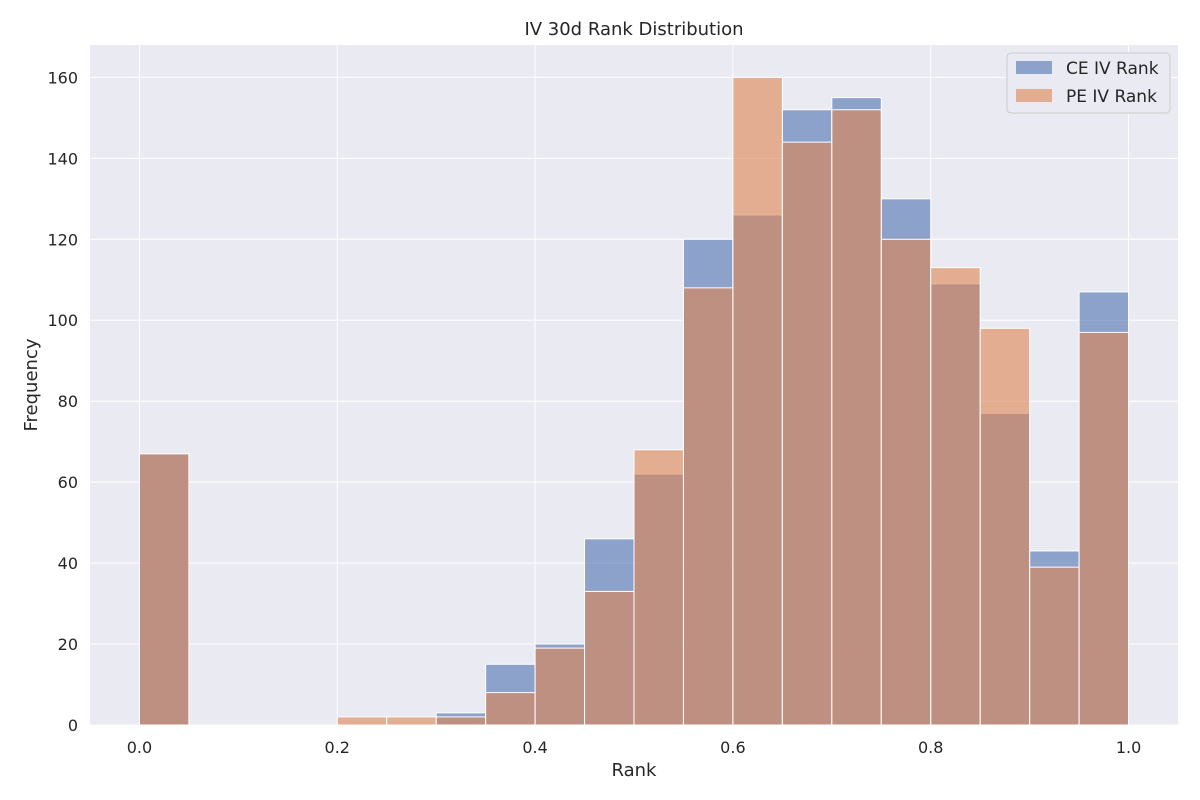 This screenshot has width=1200, height=800. Describe the element at coordinates (62, 77) in the screenshot. I see `y-tick-label: 160` at that location.